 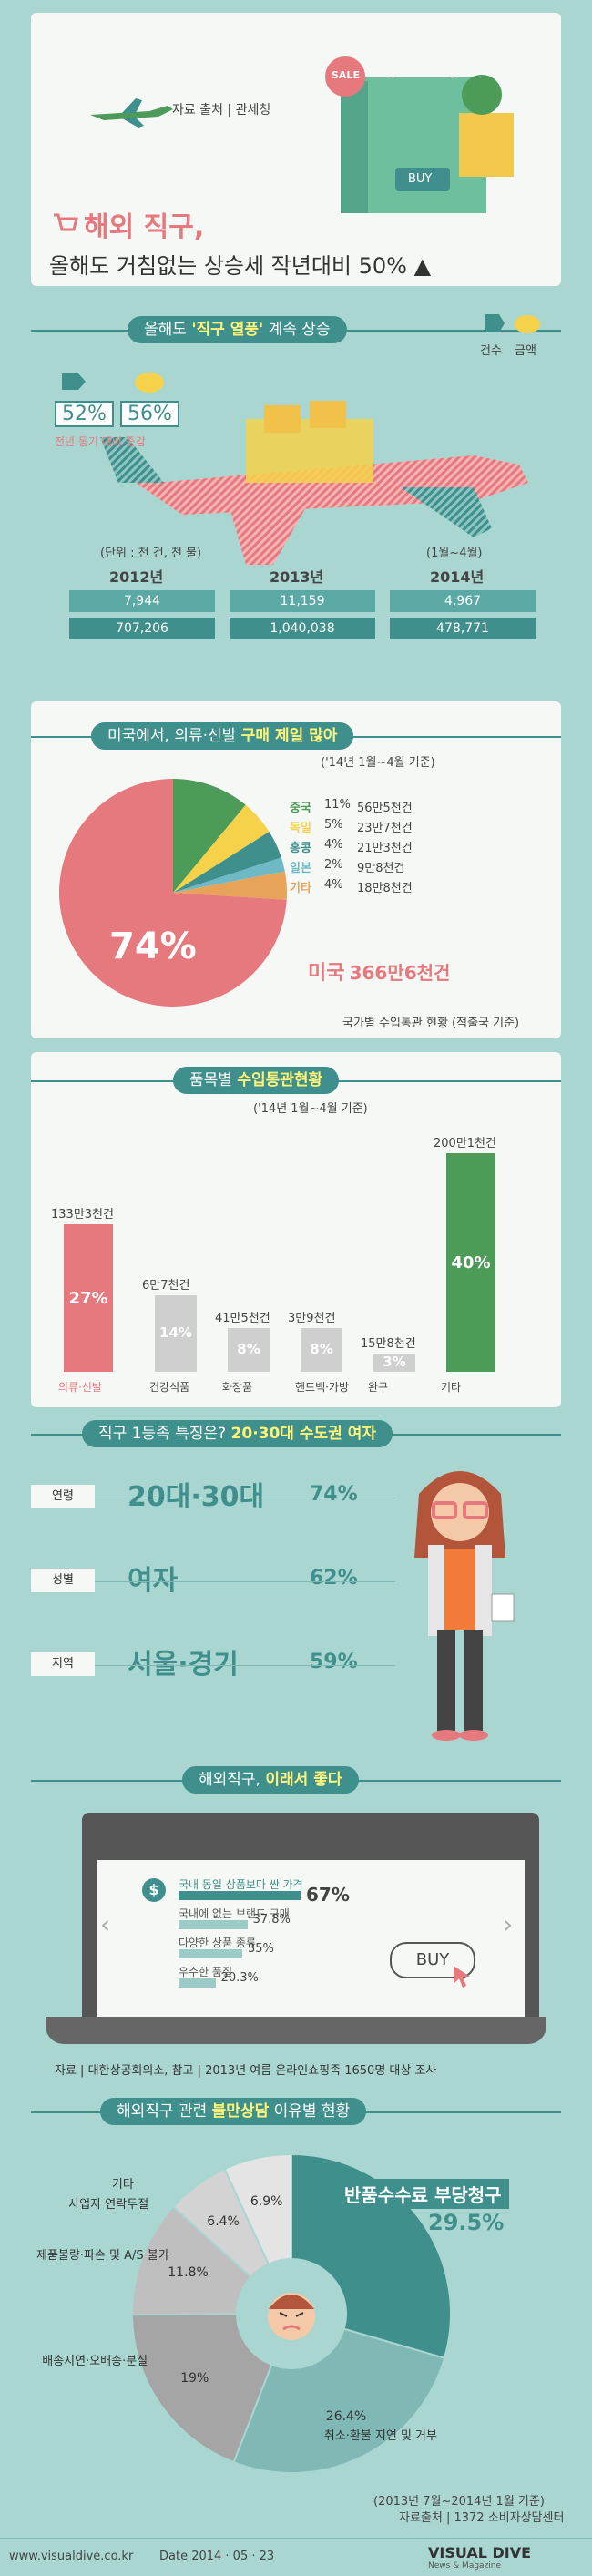 I want to click on period: ('14년 1월~4월 기준), so click(x=310, y=1109).